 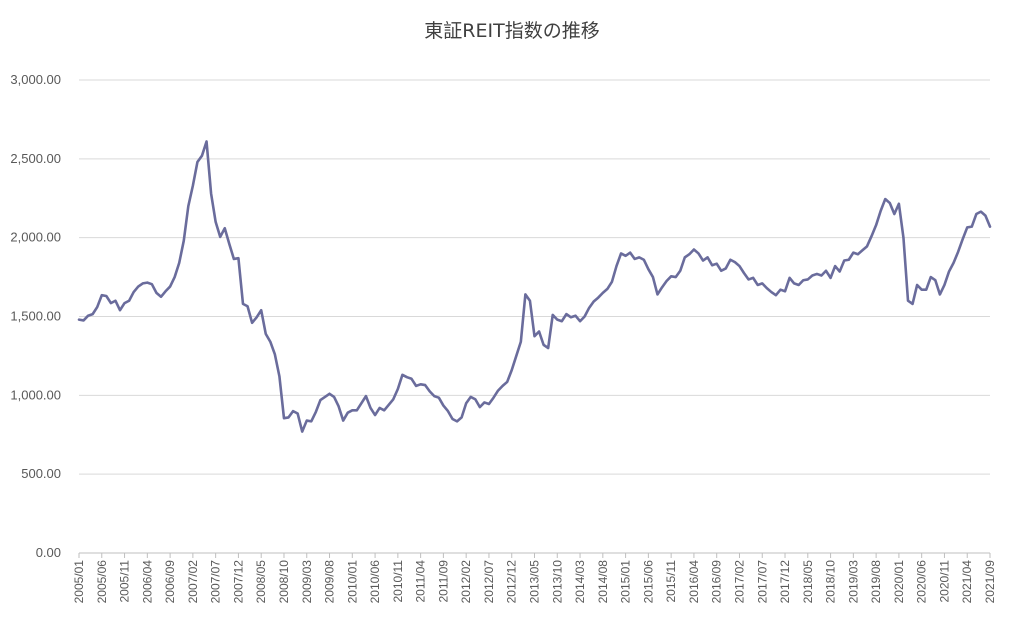 I want to click on x-tick-label: 2009/08, so click(x=330, y=582).